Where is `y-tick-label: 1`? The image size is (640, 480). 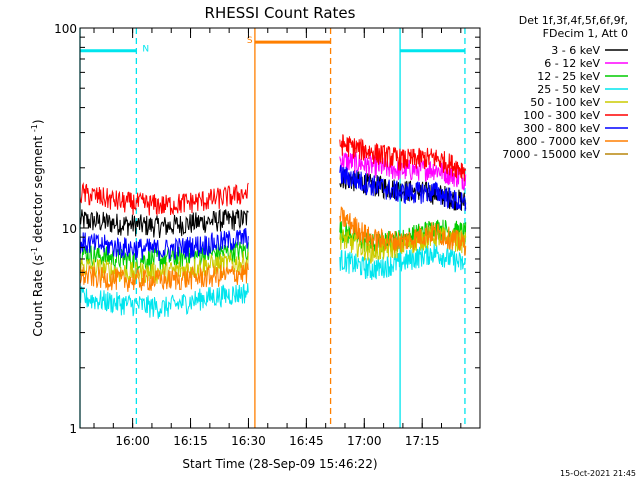 y-tick-label: 1 is located at coordinates (73, 429).